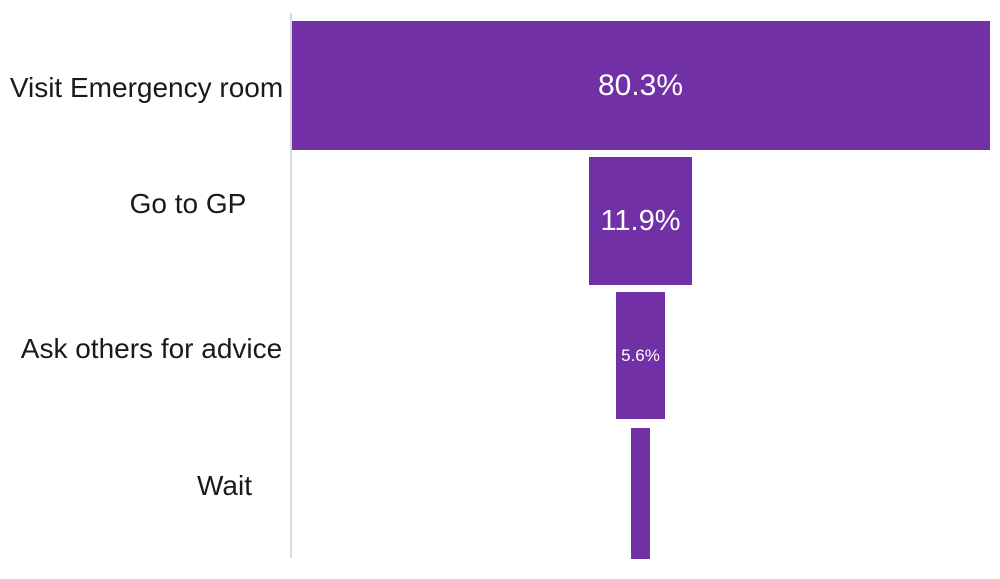  I want to click on category-label: Visit Emergency room, so click(146, 87).